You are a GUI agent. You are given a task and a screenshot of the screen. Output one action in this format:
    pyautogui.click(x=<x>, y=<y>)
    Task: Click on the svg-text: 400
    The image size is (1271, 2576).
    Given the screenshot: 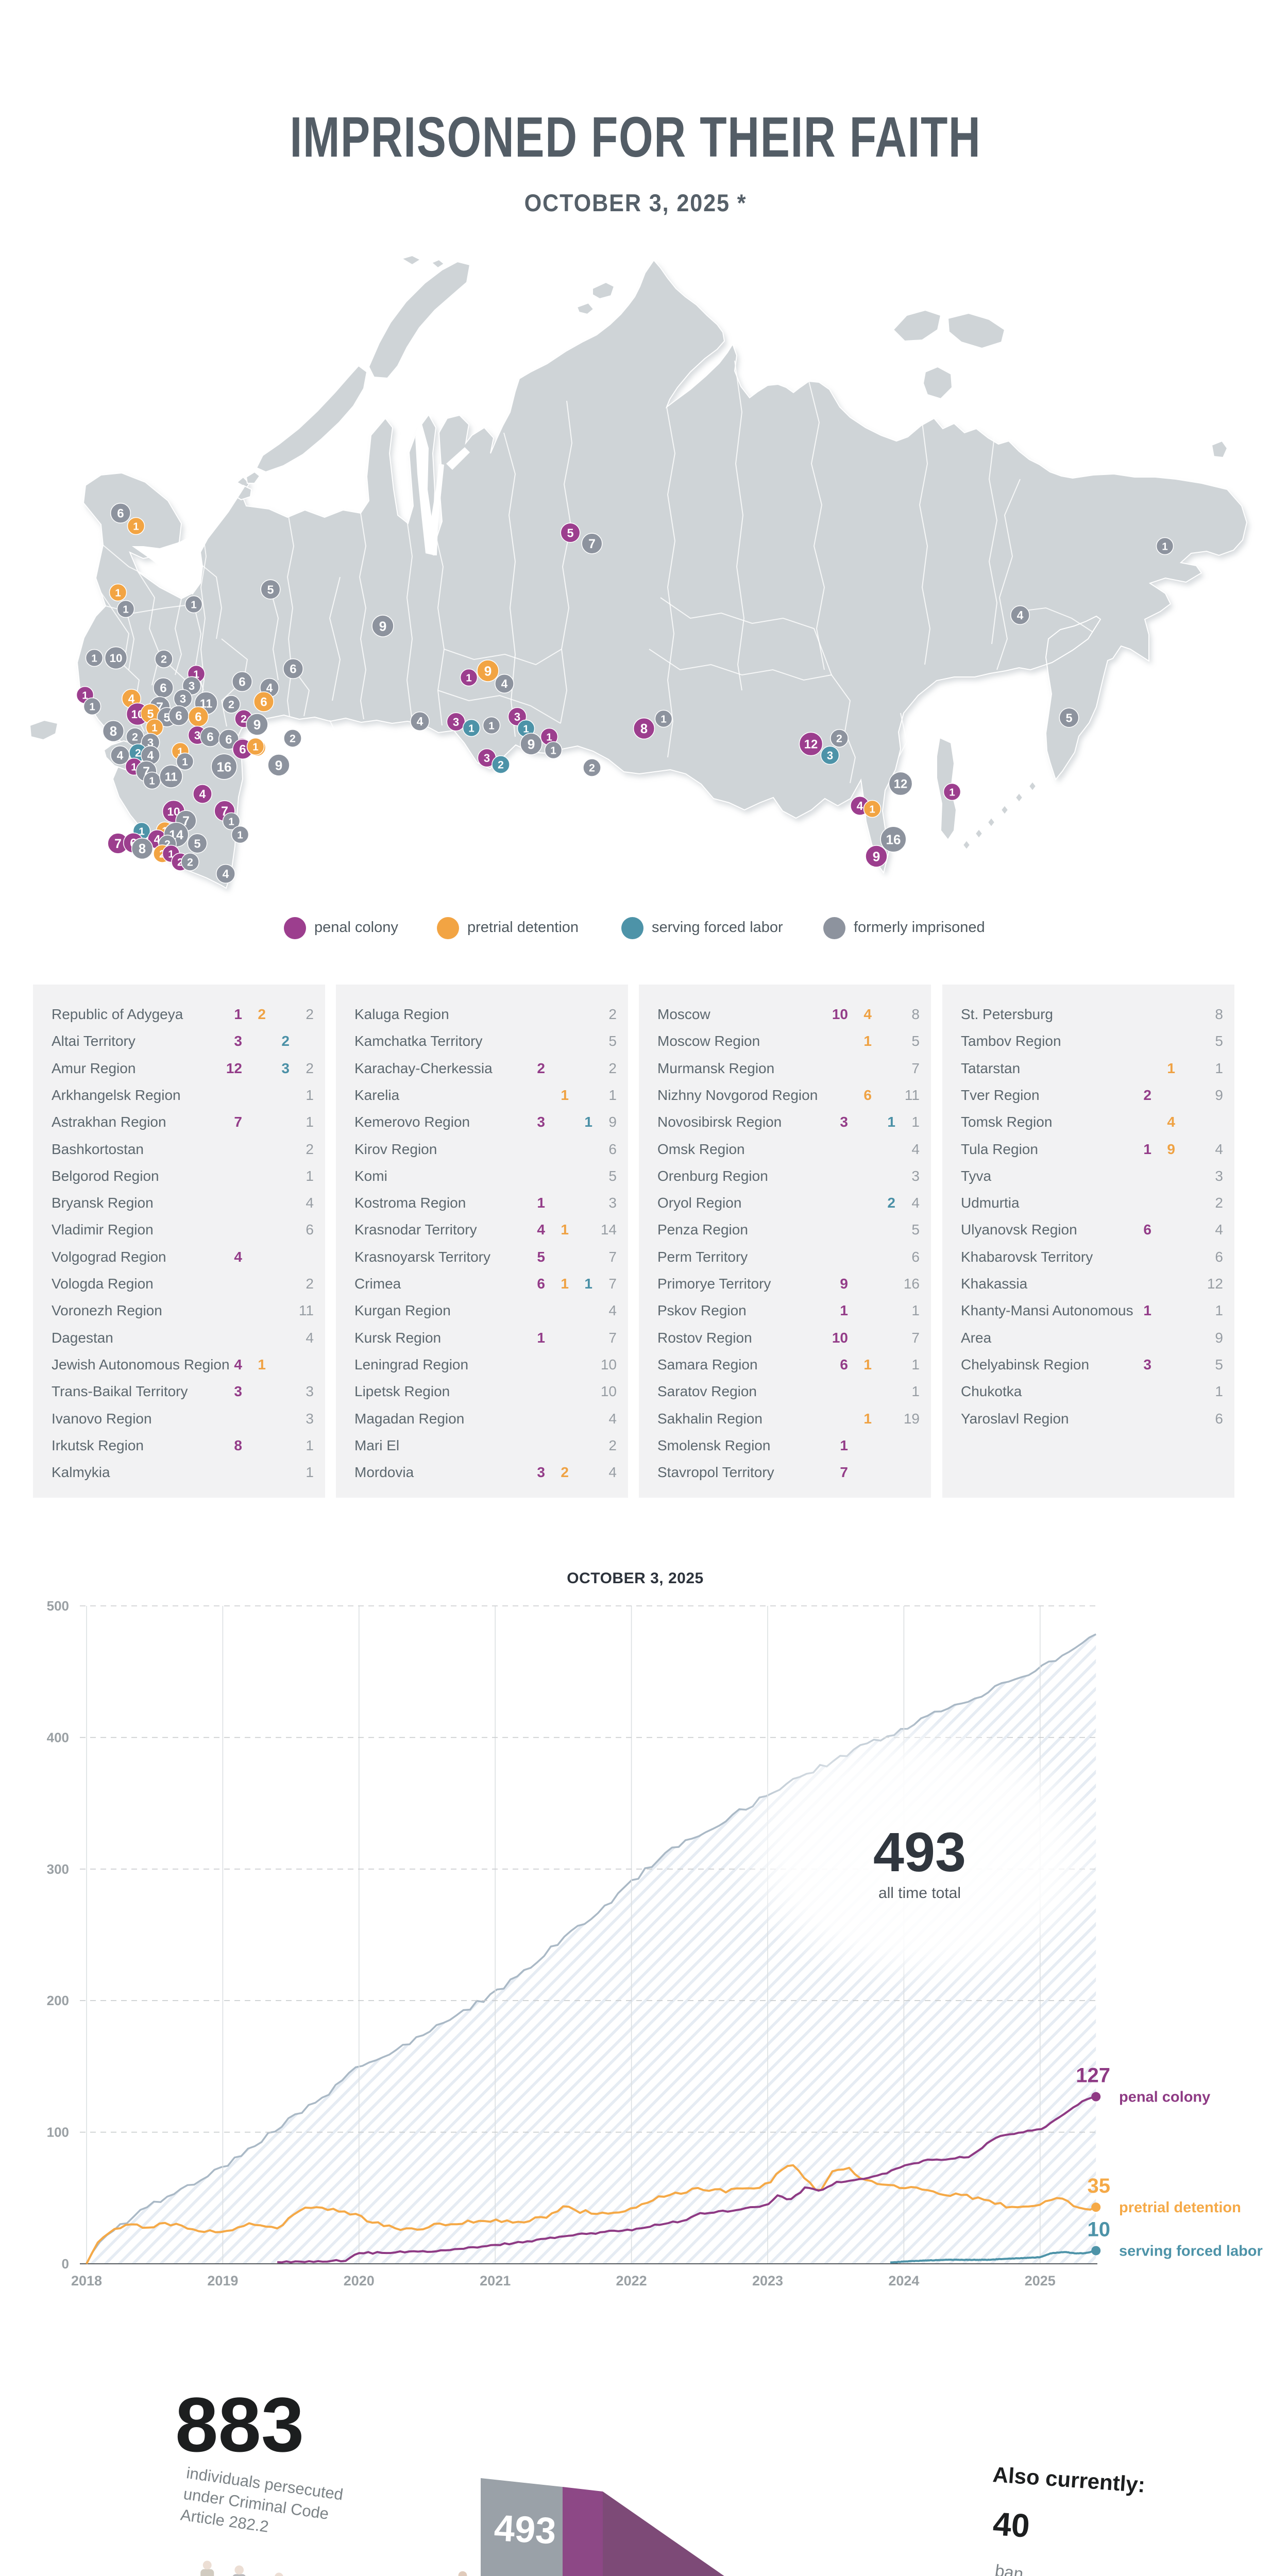 What is the action you would take?
    pyautogui.click(x=58, y=1737)
    